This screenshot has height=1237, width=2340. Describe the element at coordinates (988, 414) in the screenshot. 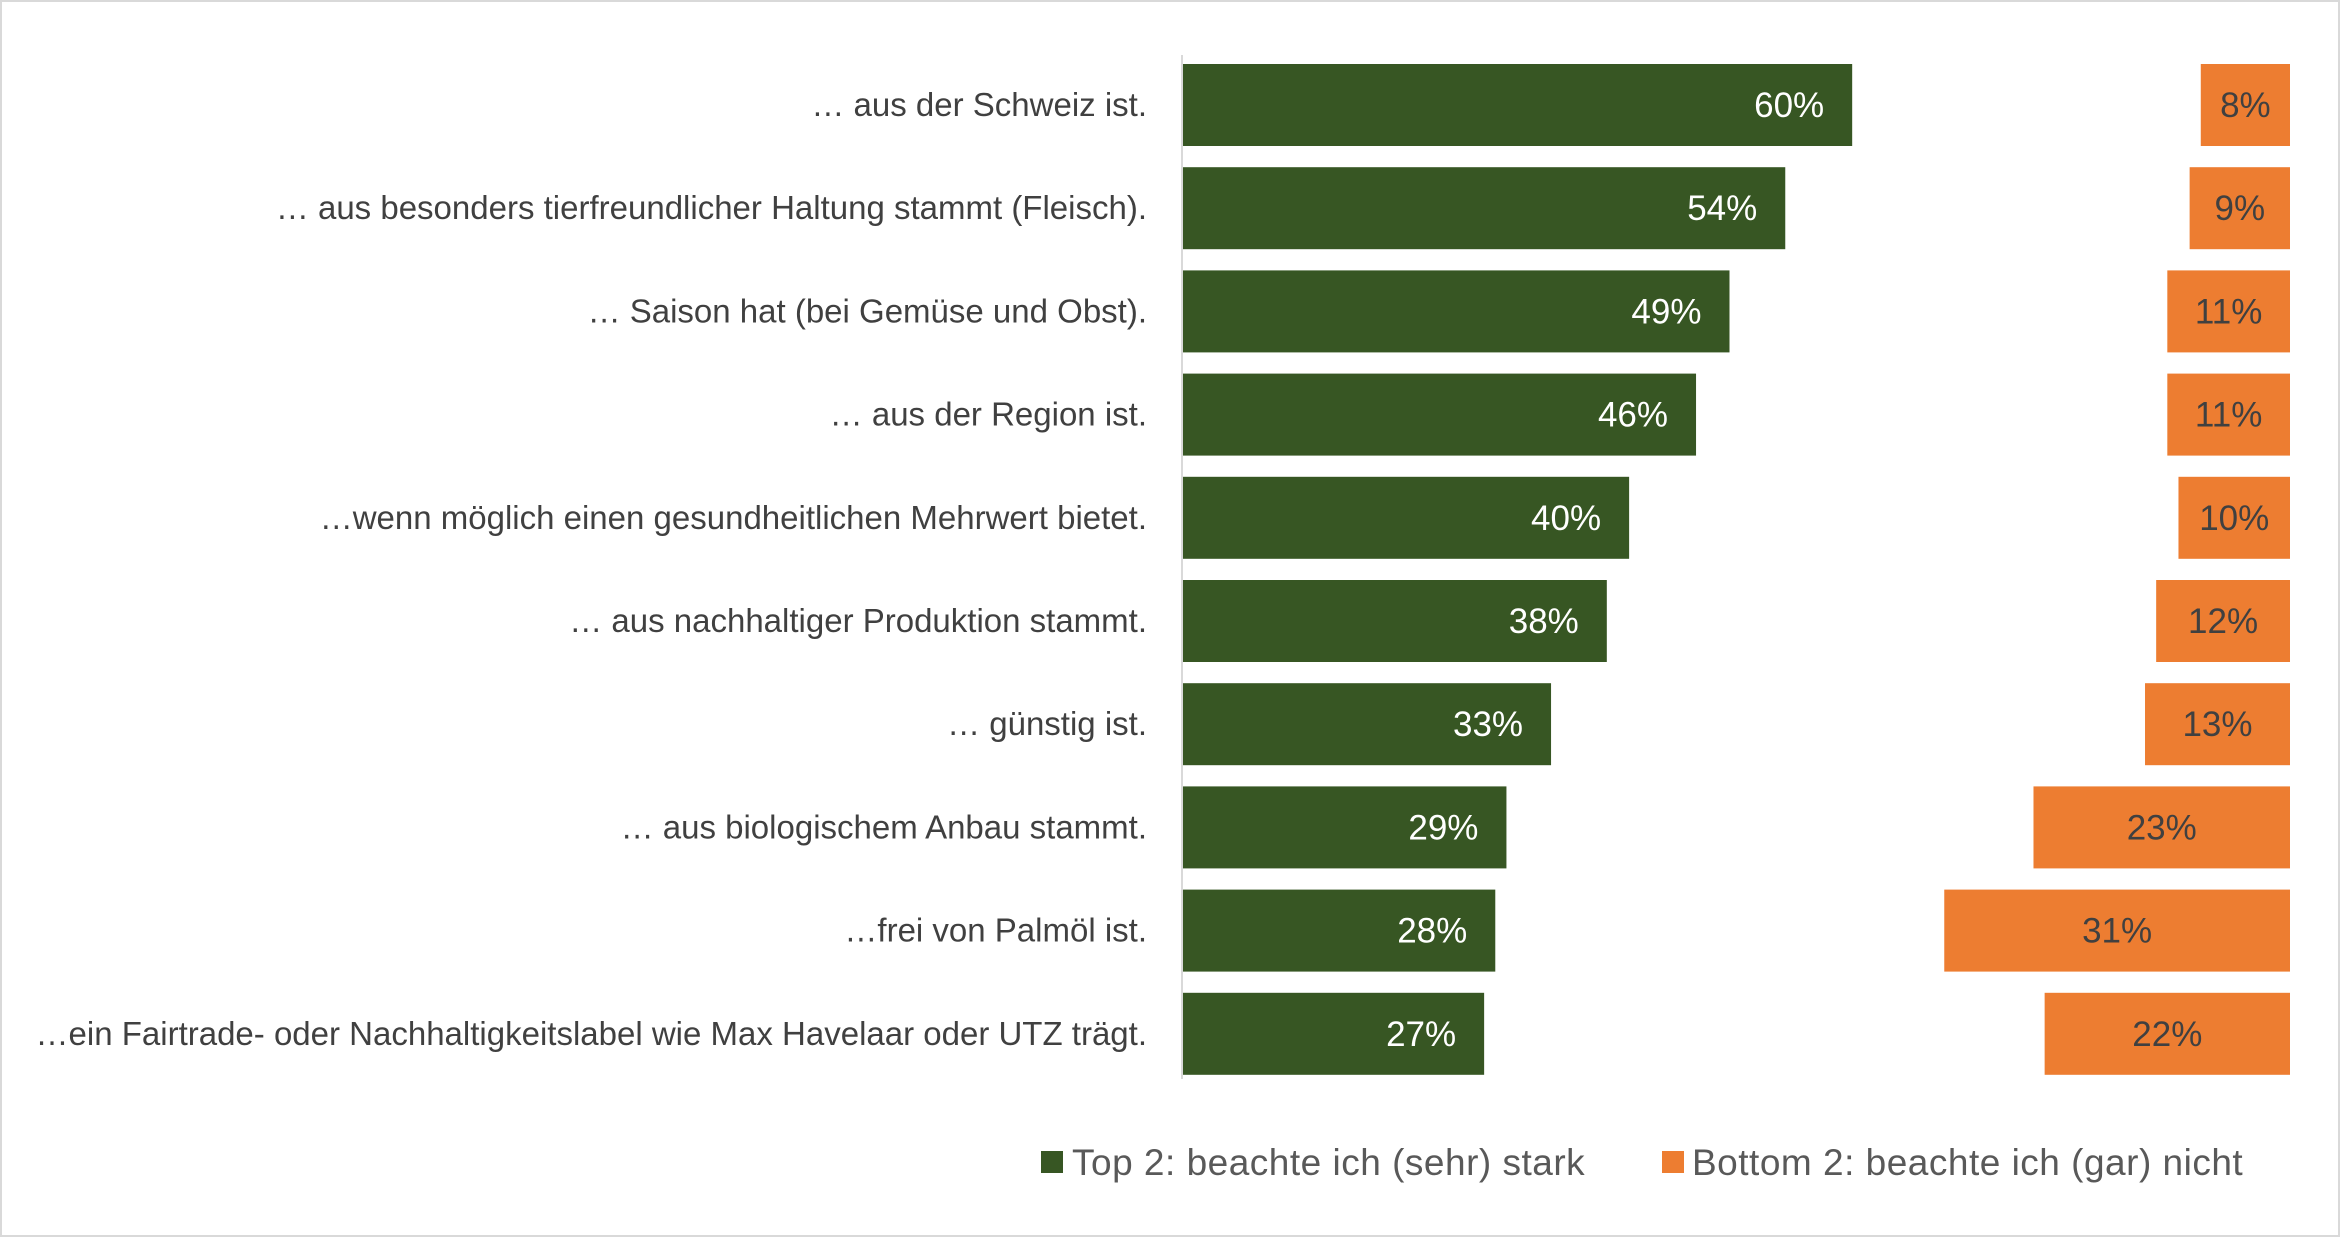

I see `category-label: … aus der Region ist.` at that location.